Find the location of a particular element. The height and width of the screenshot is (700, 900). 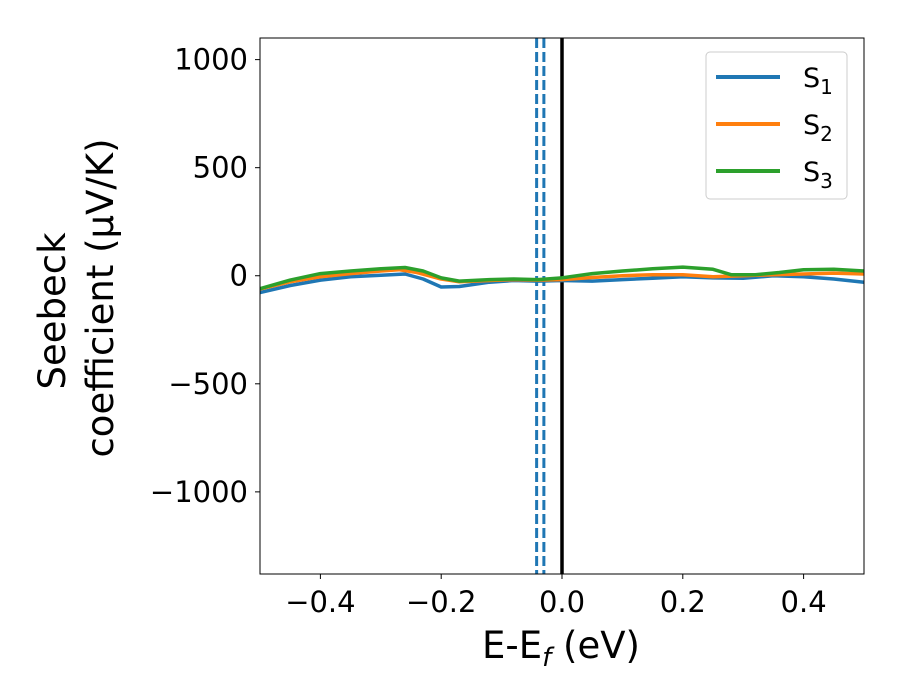

legend: S1 S2 S3 is located at coordinates (776, 125).